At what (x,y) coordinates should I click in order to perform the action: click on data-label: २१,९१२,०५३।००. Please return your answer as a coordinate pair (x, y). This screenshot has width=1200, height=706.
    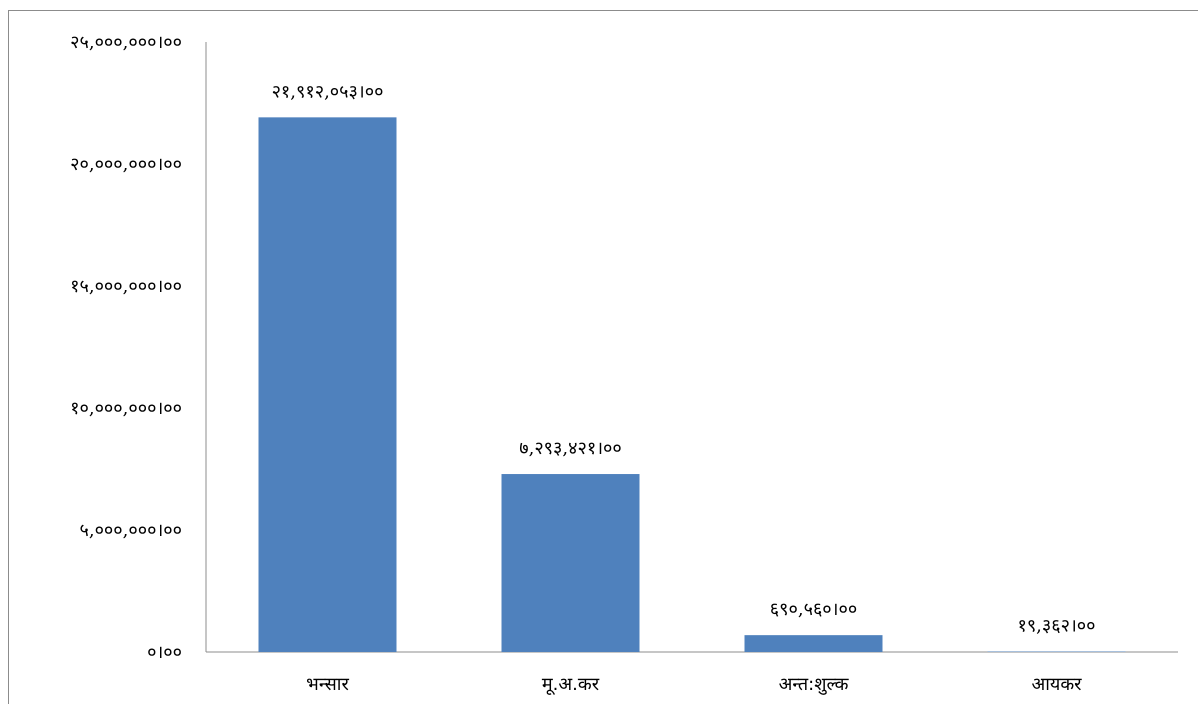
    Looking at the image, I should click on (328, 91).